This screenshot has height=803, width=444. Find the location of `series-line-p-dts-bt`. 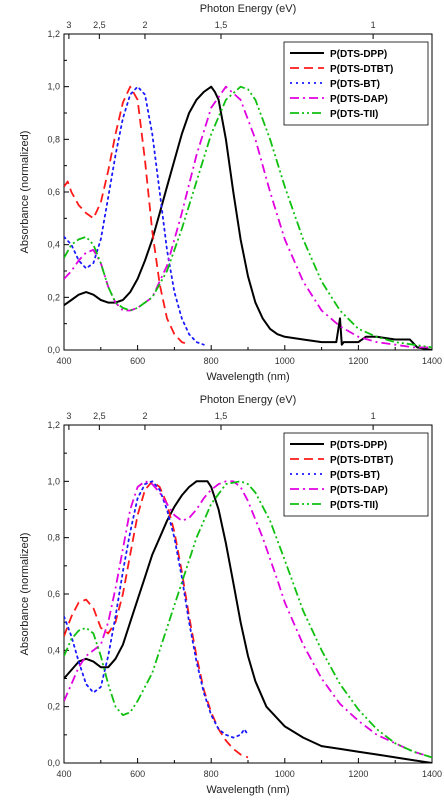

series-line-p-dts-bt is located at coordinates (156, 609).